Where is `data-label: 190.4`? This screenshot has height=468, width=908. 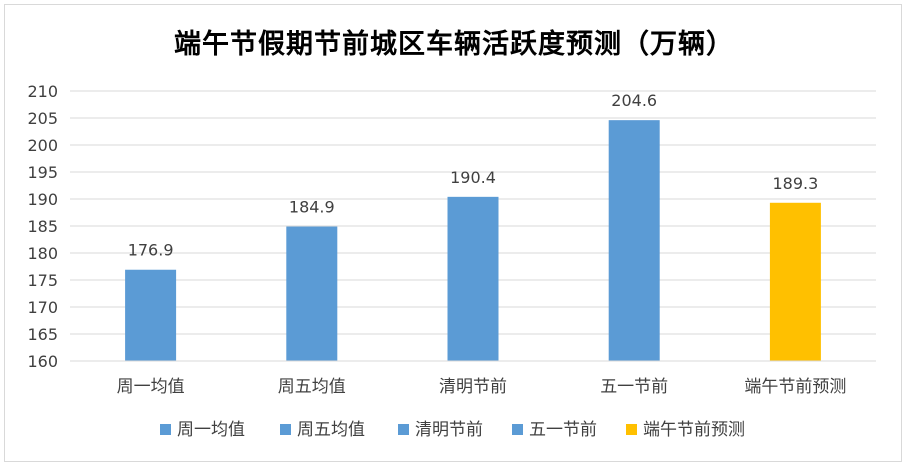
data-label: 190.4 is located at coordinates (473, 177).